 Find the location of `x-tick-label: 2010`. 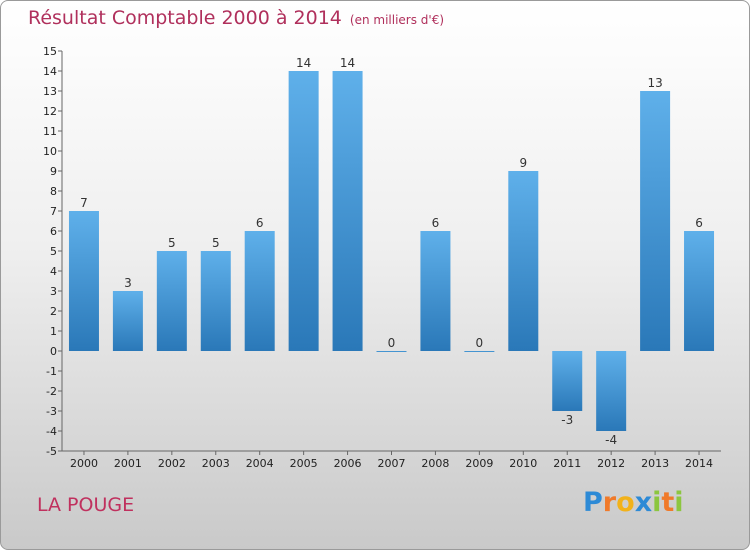

x-tick-label: 2010 is located at coordinates (523, 463).